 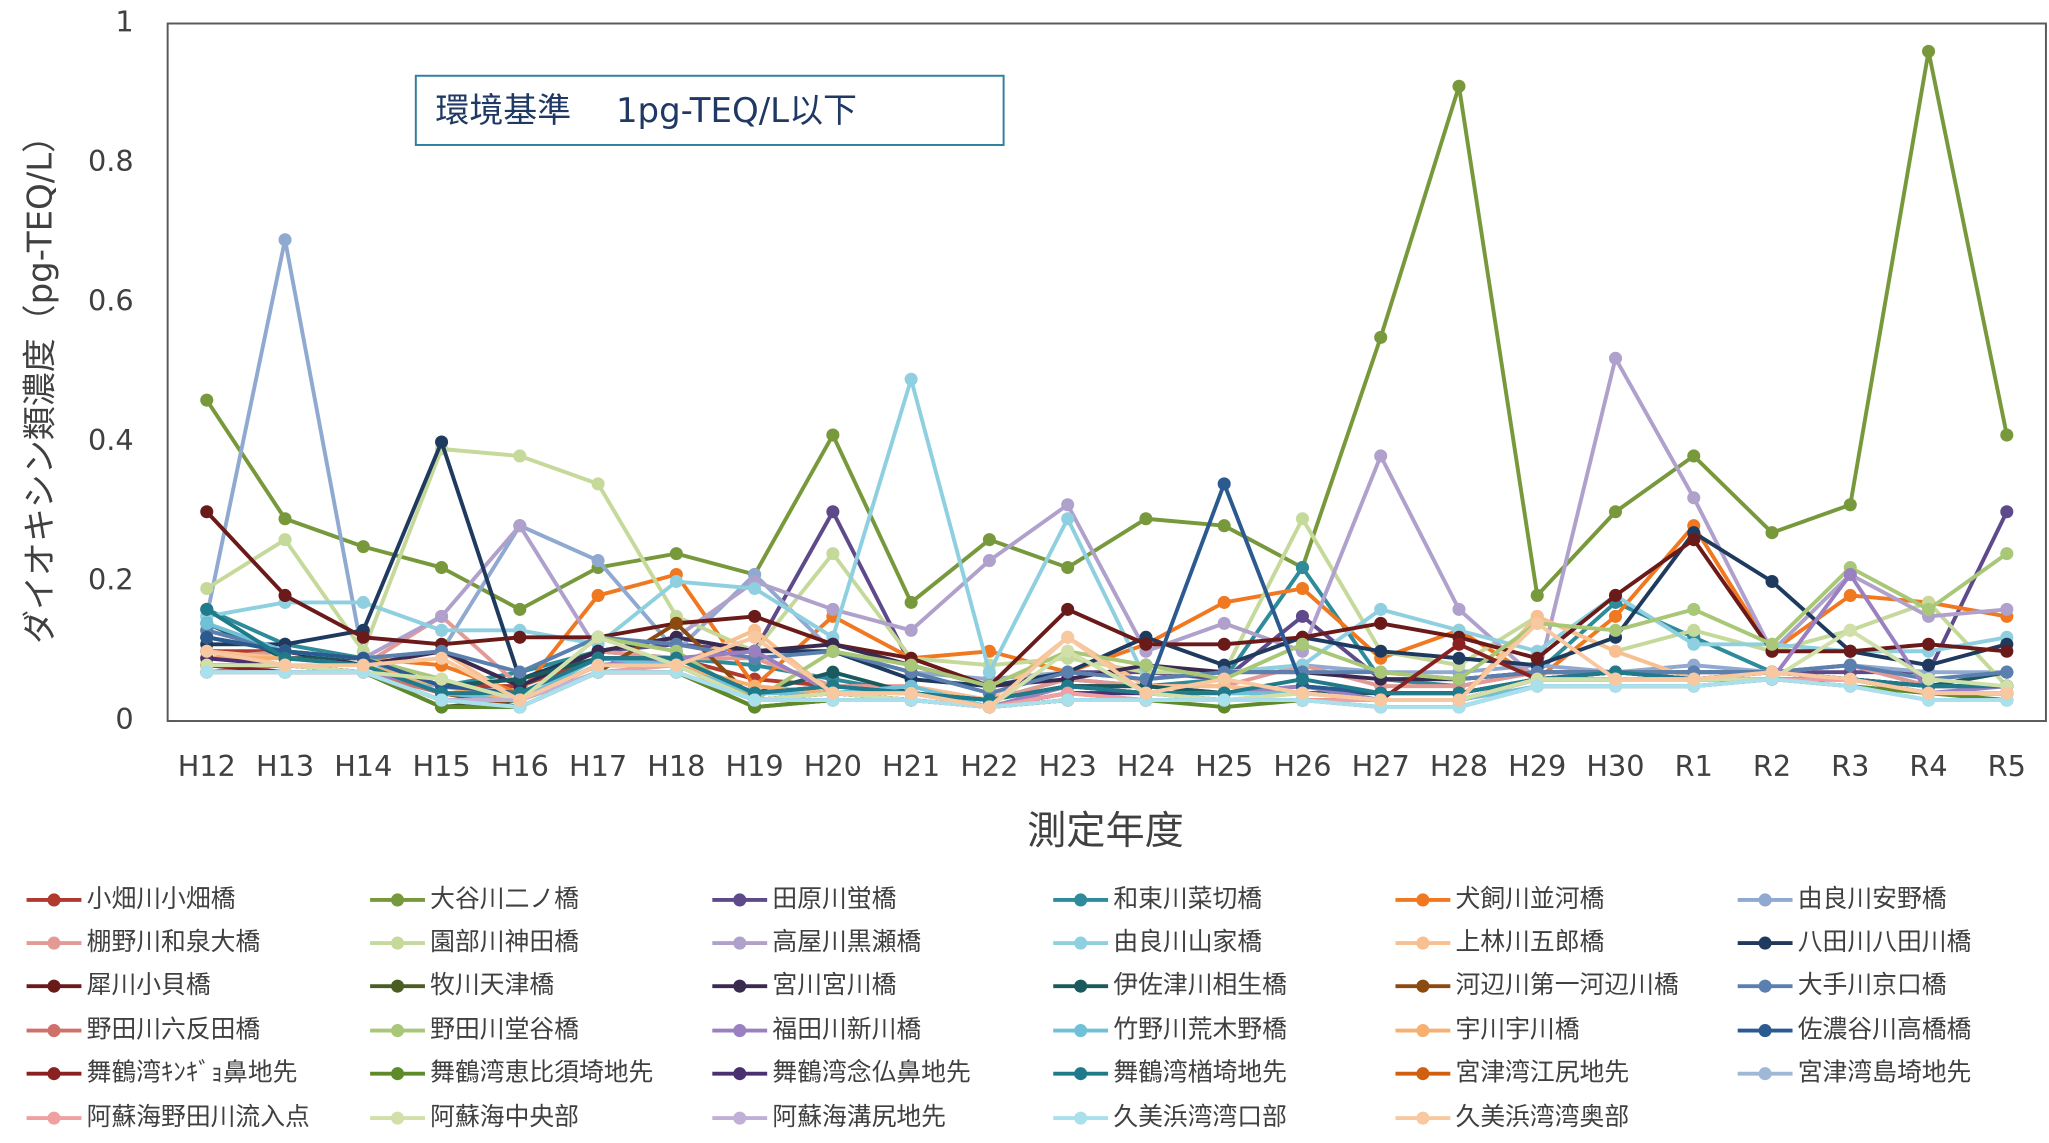 What do you see at coordinates (111, 440) in the screenshot?
I see `y-tick-label: 0.4` at bounding box center [111, 440].